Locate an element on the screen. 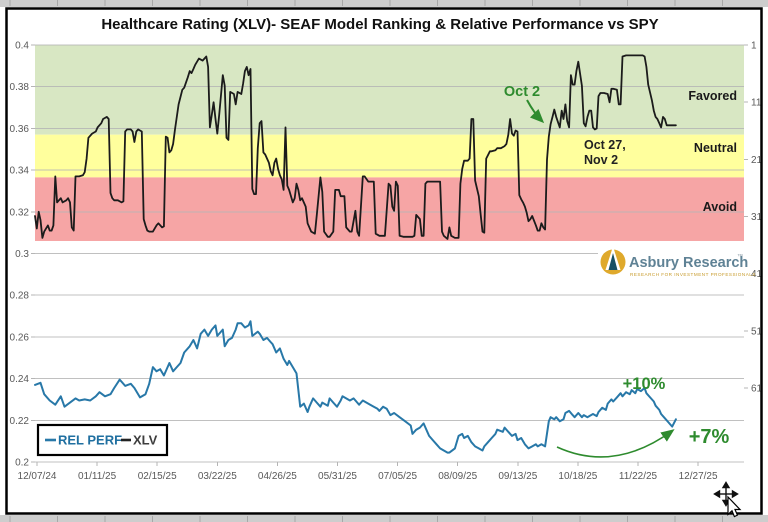  oct2-arrow is located at coordinates (535, 111).